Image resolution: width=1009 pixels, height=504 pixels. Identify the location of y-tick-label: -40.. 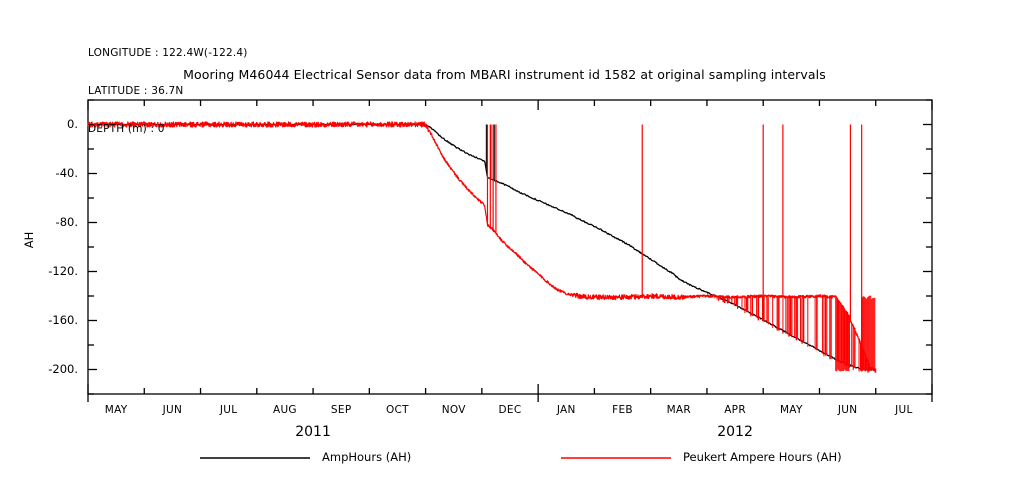
(66, 172).